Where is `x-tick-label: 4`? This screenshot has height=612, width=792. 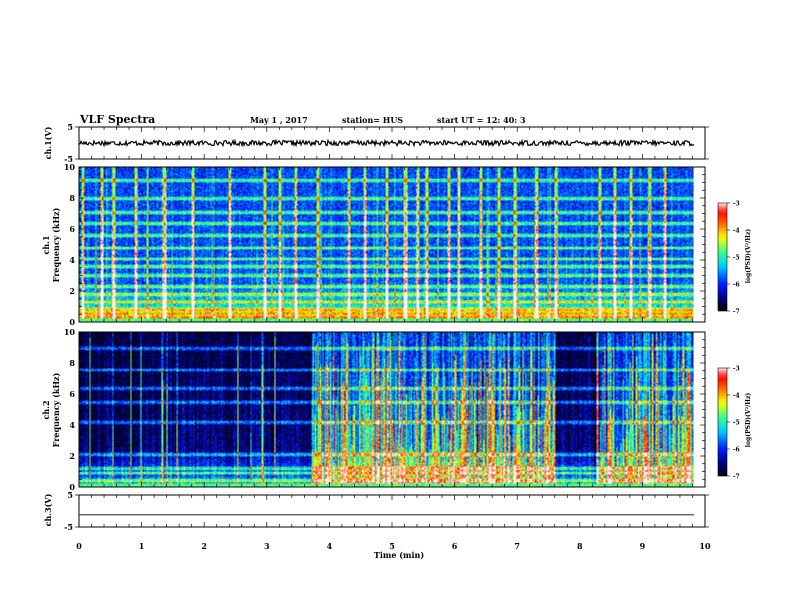
x-tick-label: 4 is located at coordinates (330, 546).